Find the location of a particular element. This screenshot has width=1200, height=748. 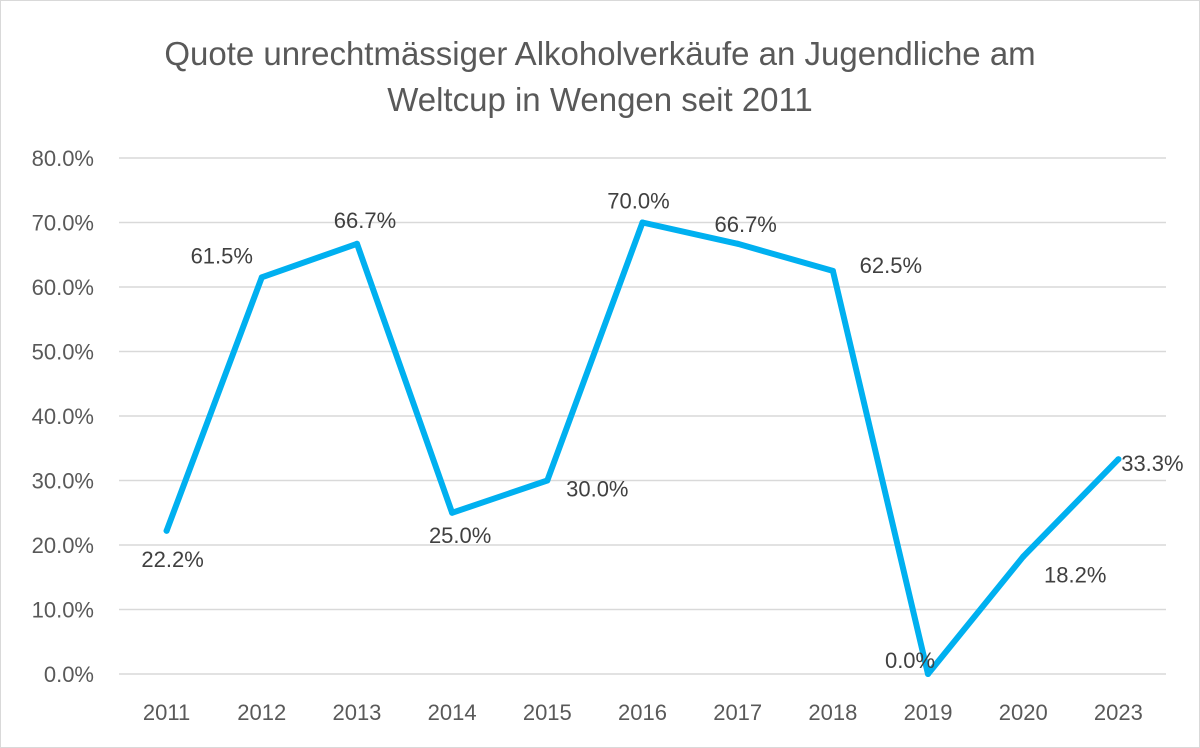

data-label: 30.0% is located at coordinates (597, 489).